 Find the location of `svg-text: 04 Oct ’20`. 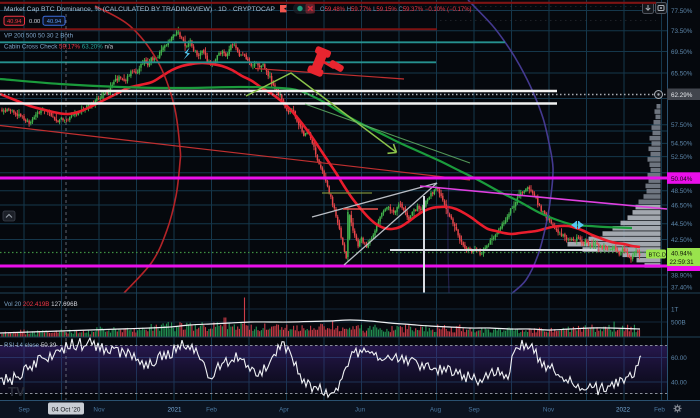

svg-text: 04 Oct ’20 is located at coordinates (66, 409).